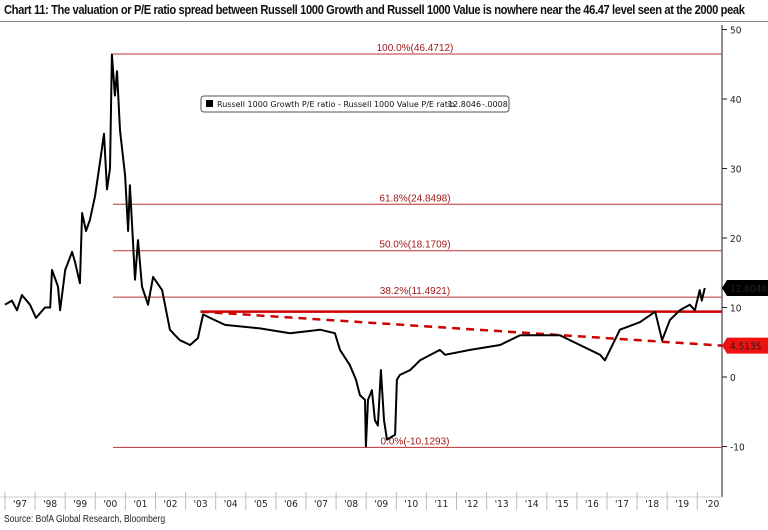 The height and width of the screenshot is (530, 768). What do you see at coordinates (381, 504) in the screenshot?
I see `x-tick-label: '09` at bounding box center [381, 504].